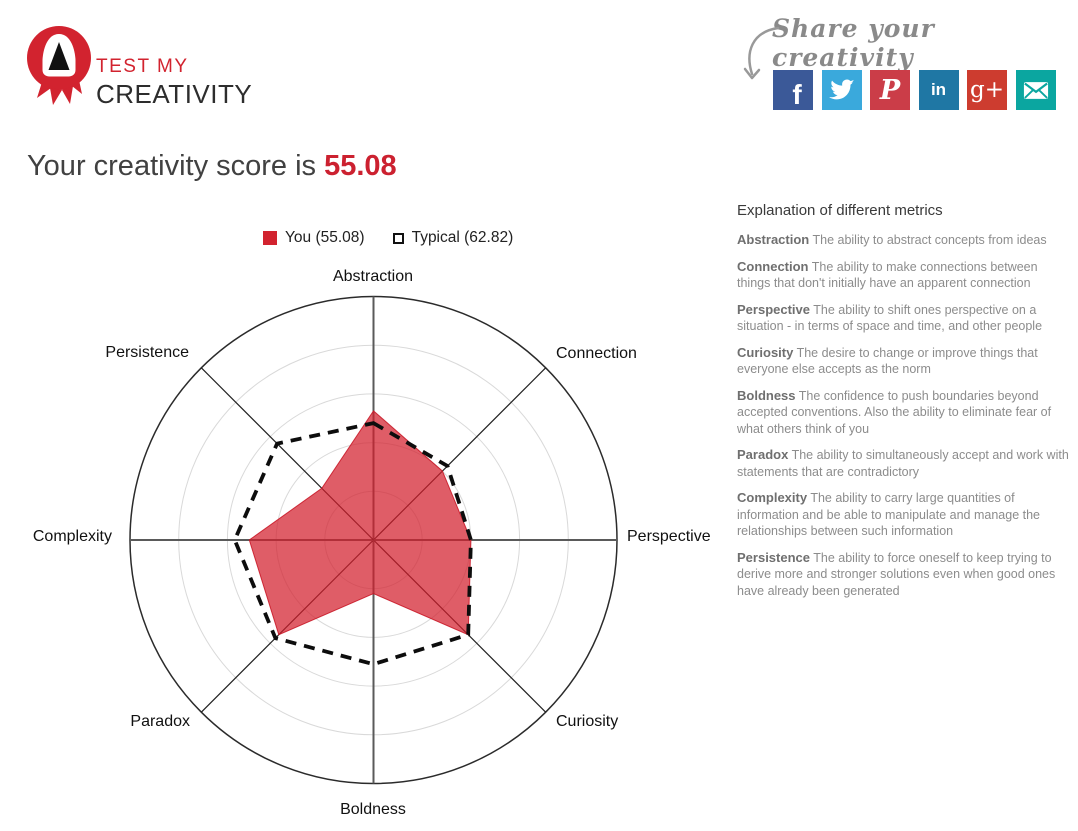 This screenshot has height=831, width=1078. I want to click on facebook-icon: f, so click(793, 90).